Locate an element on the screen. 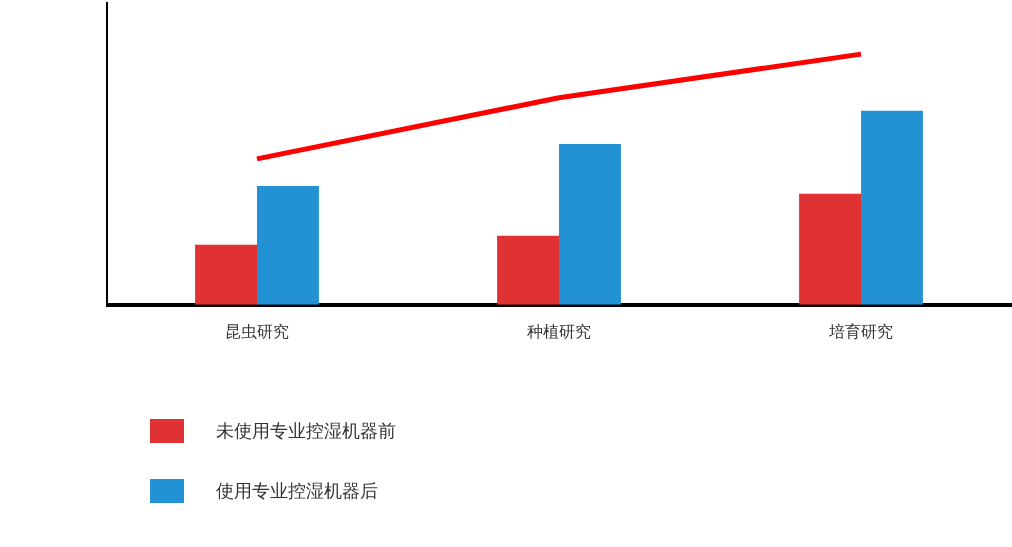 Image resolution: width=1012 pixels, height=547 pixels. x-tick-label: 培育研究 is located at coordinates (860, 331).